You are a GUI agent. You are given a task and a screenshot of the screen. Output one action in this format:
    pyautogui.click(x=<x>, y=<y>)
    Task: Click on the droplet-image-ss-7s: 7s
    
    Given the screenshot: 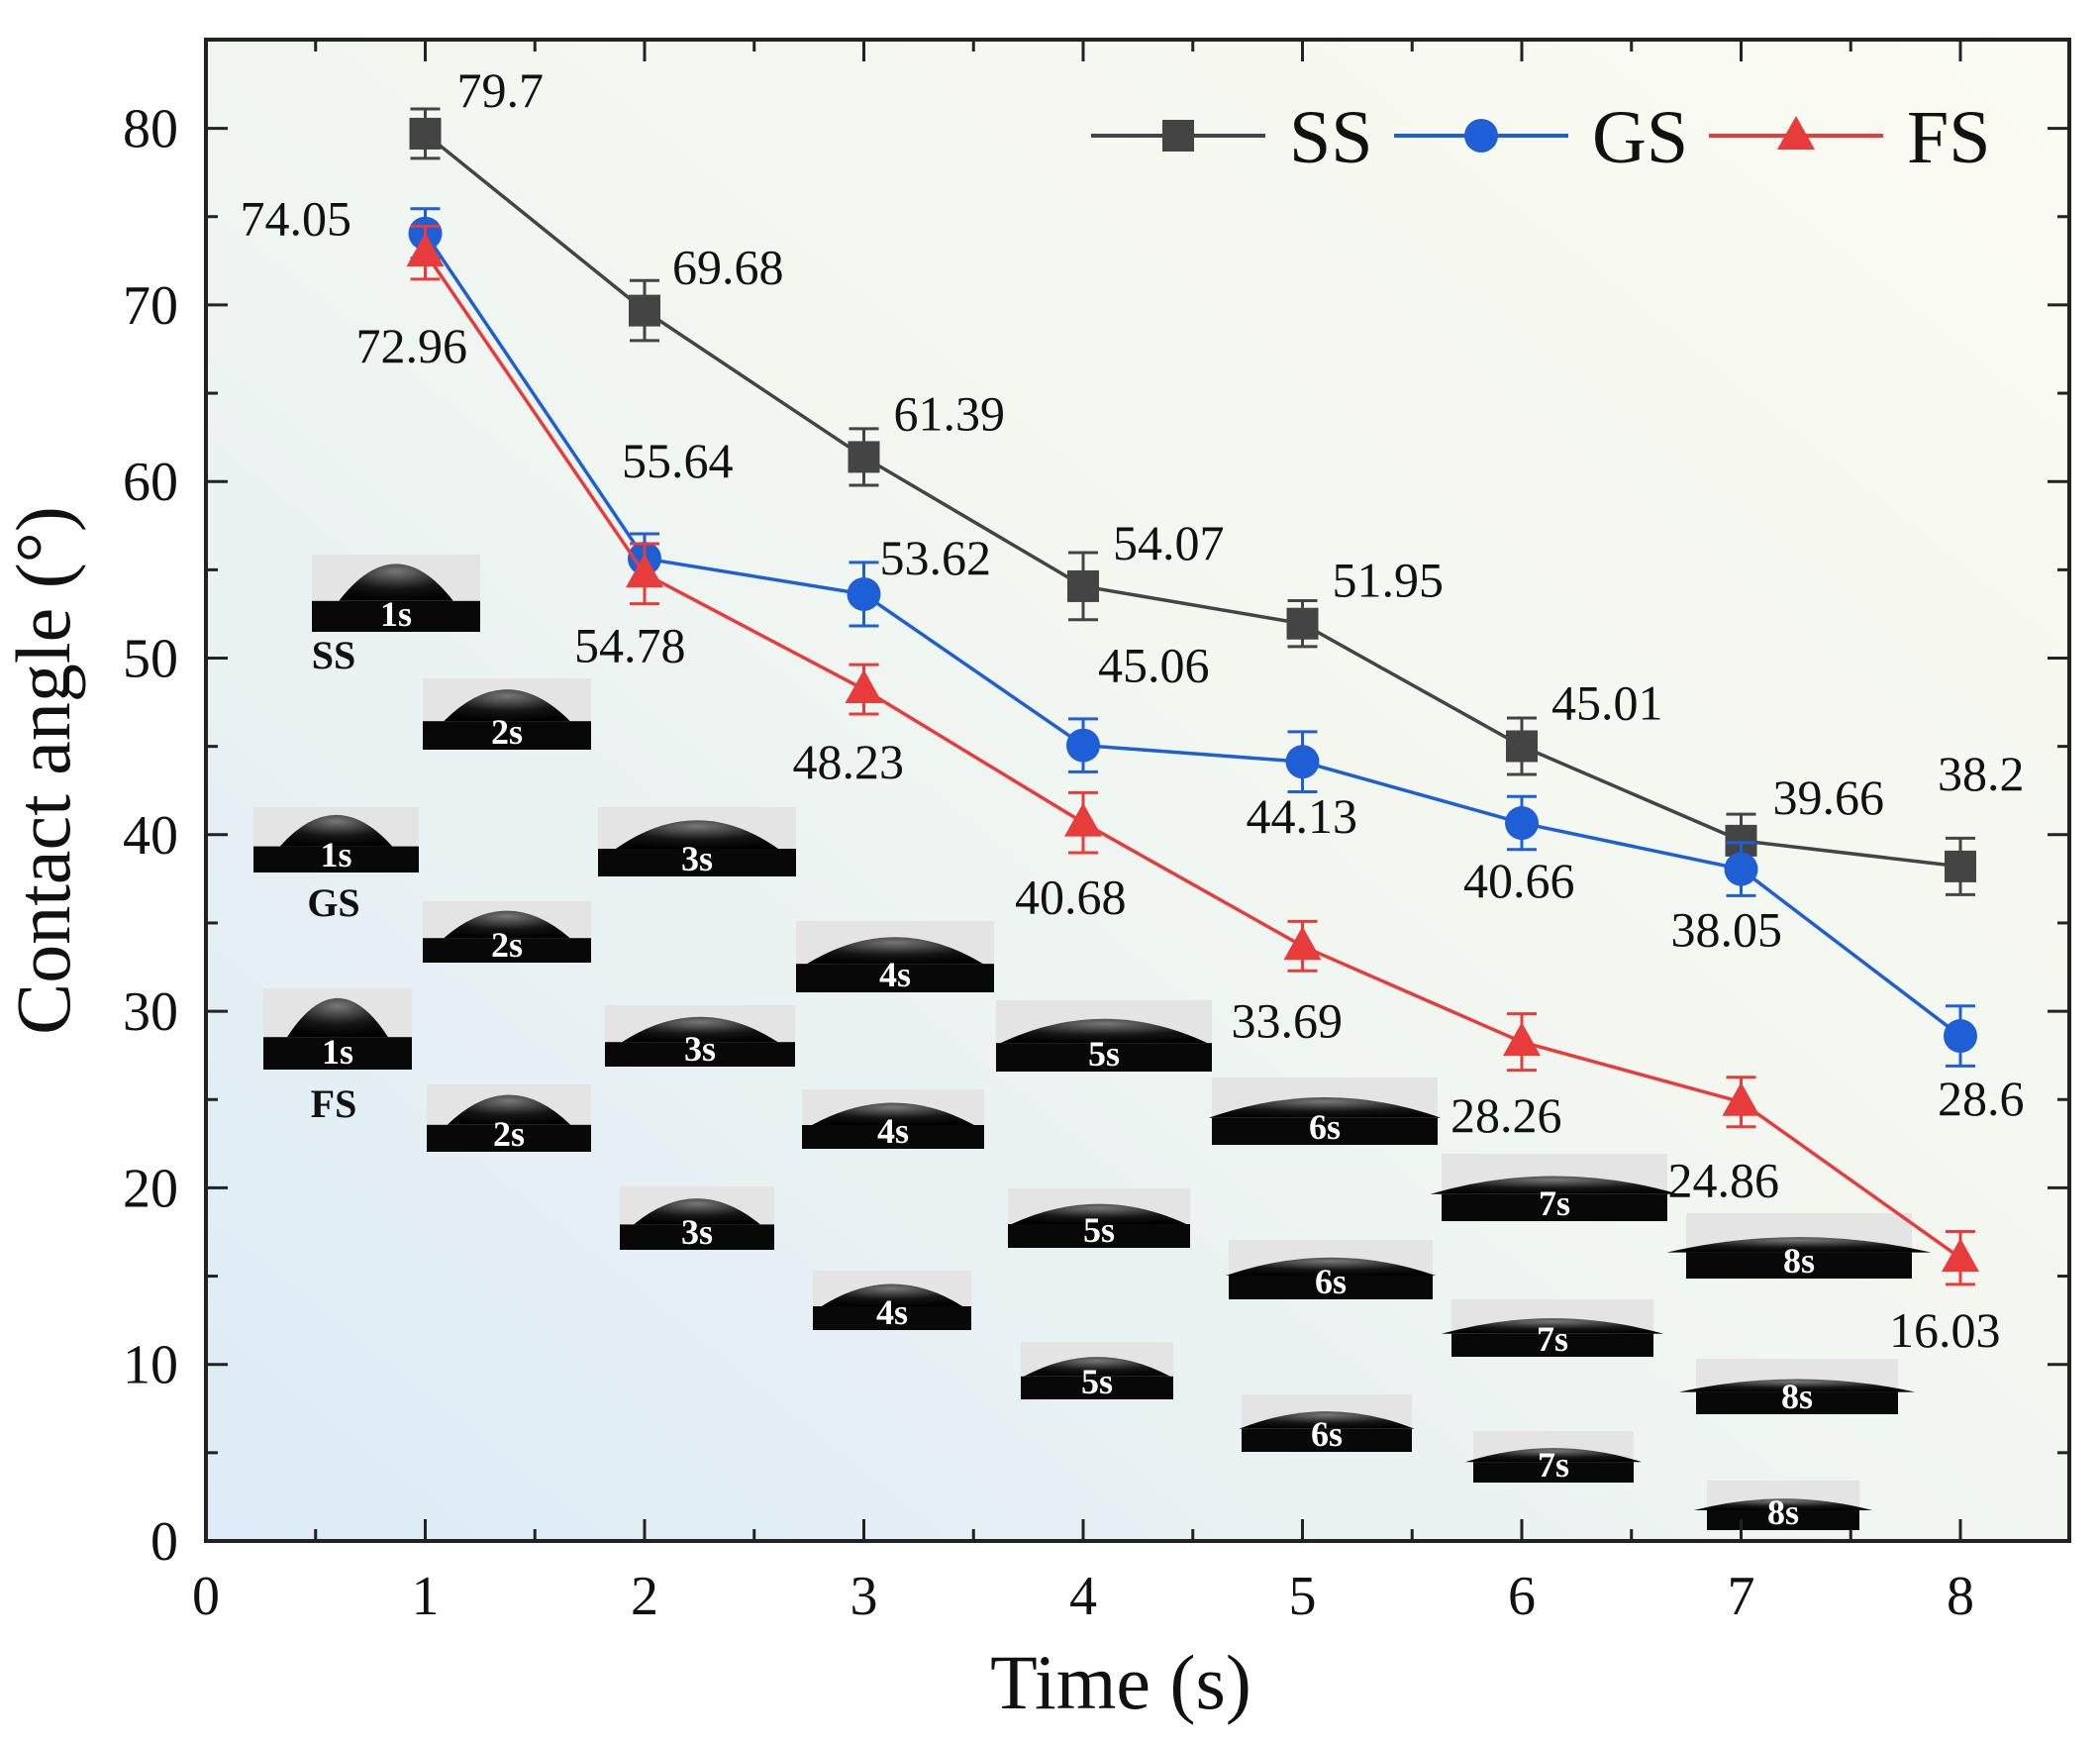 What is the action you would take?
    pyautogui.click(x=1554, y=1188)
    